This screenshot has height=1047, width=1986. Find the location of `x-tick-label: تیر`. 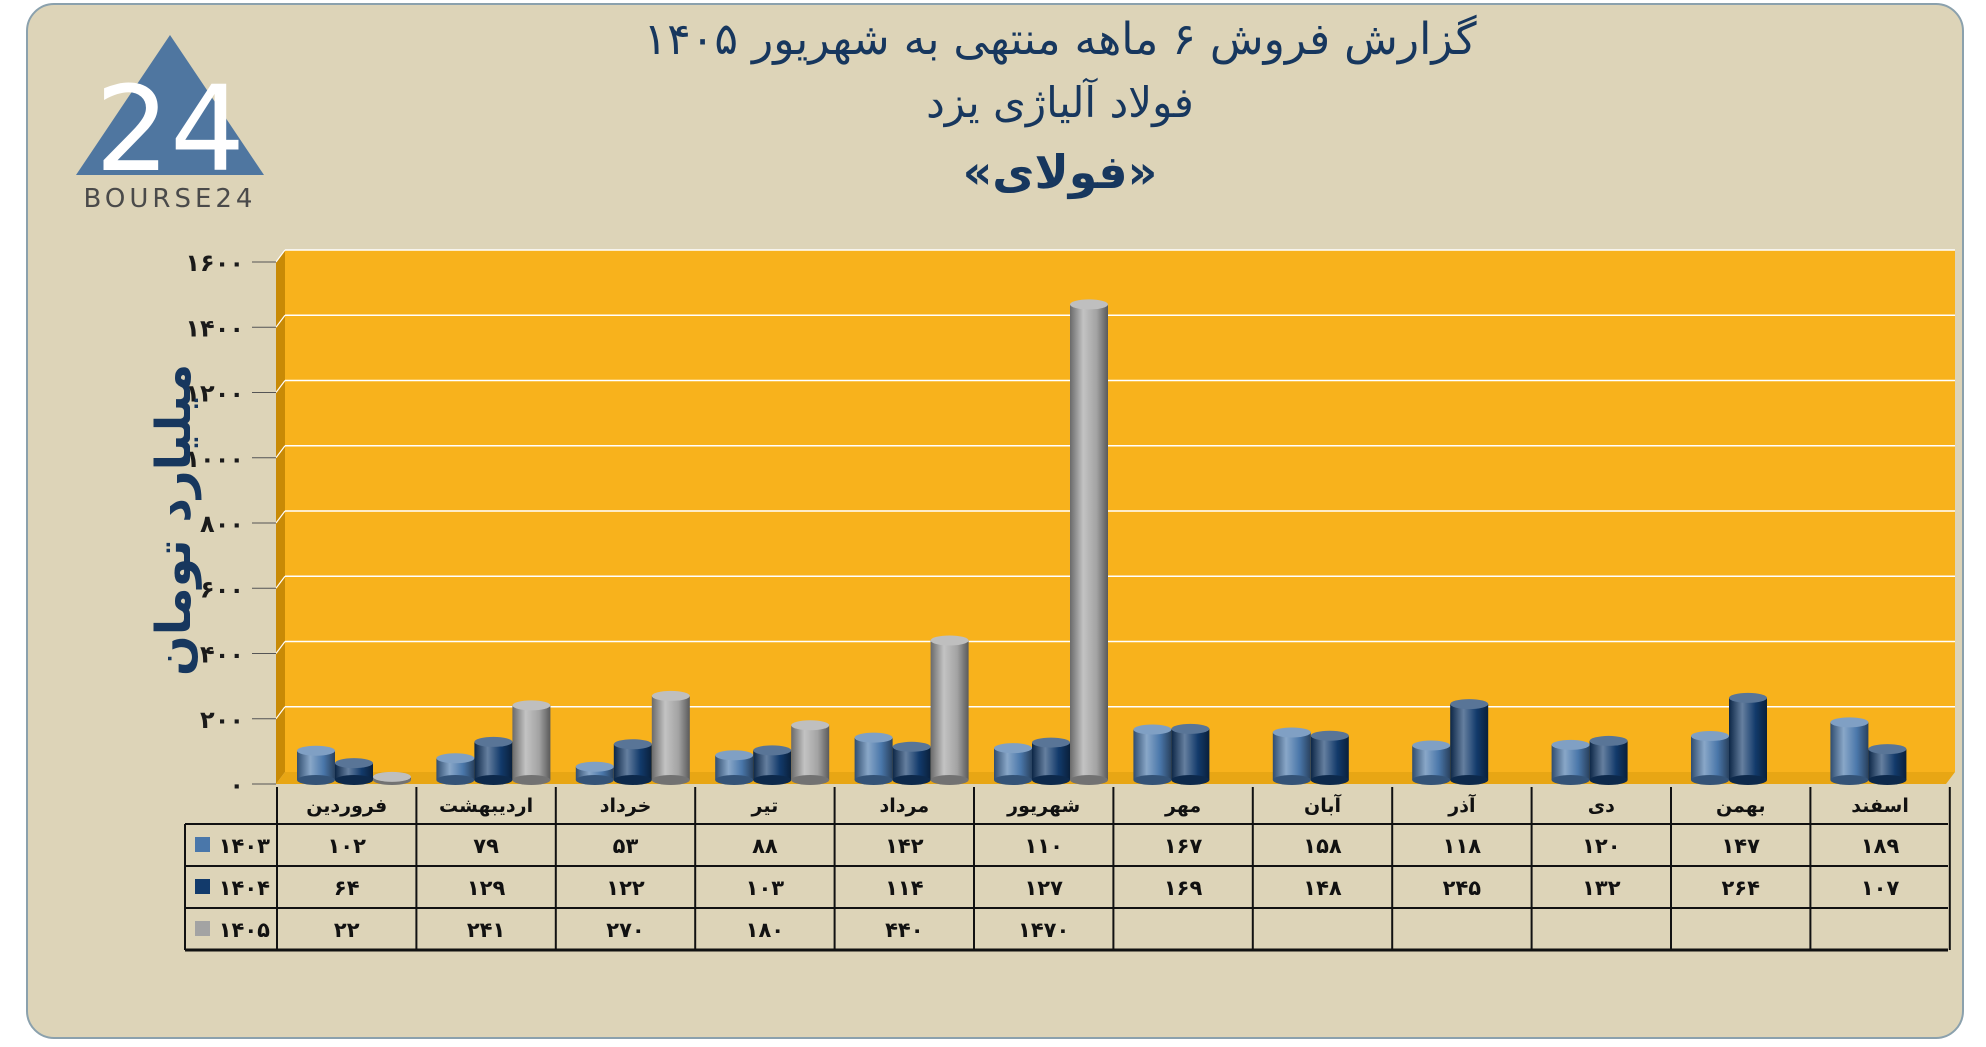

x-tick-label: تیر is located at coordinates (765, 806).